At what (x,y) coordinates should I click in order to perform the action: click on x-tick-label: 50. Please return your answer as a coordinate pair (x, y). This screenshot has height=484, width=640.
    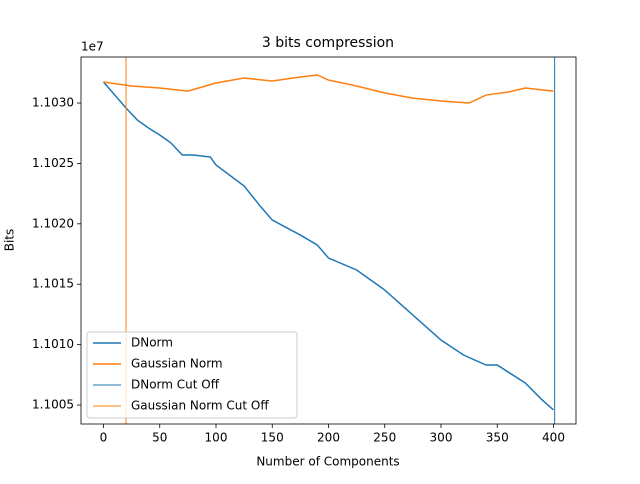
    Looking at the image, I should click on (159, 438).